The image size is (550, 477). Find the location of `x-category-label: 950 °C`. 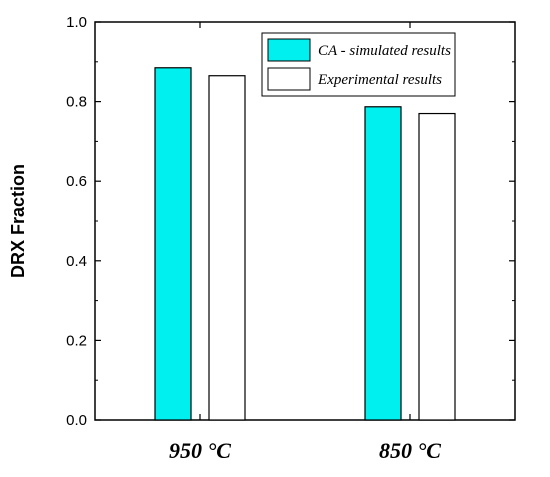

x-category-label: 950 °C is located at coordinates (200, 450).